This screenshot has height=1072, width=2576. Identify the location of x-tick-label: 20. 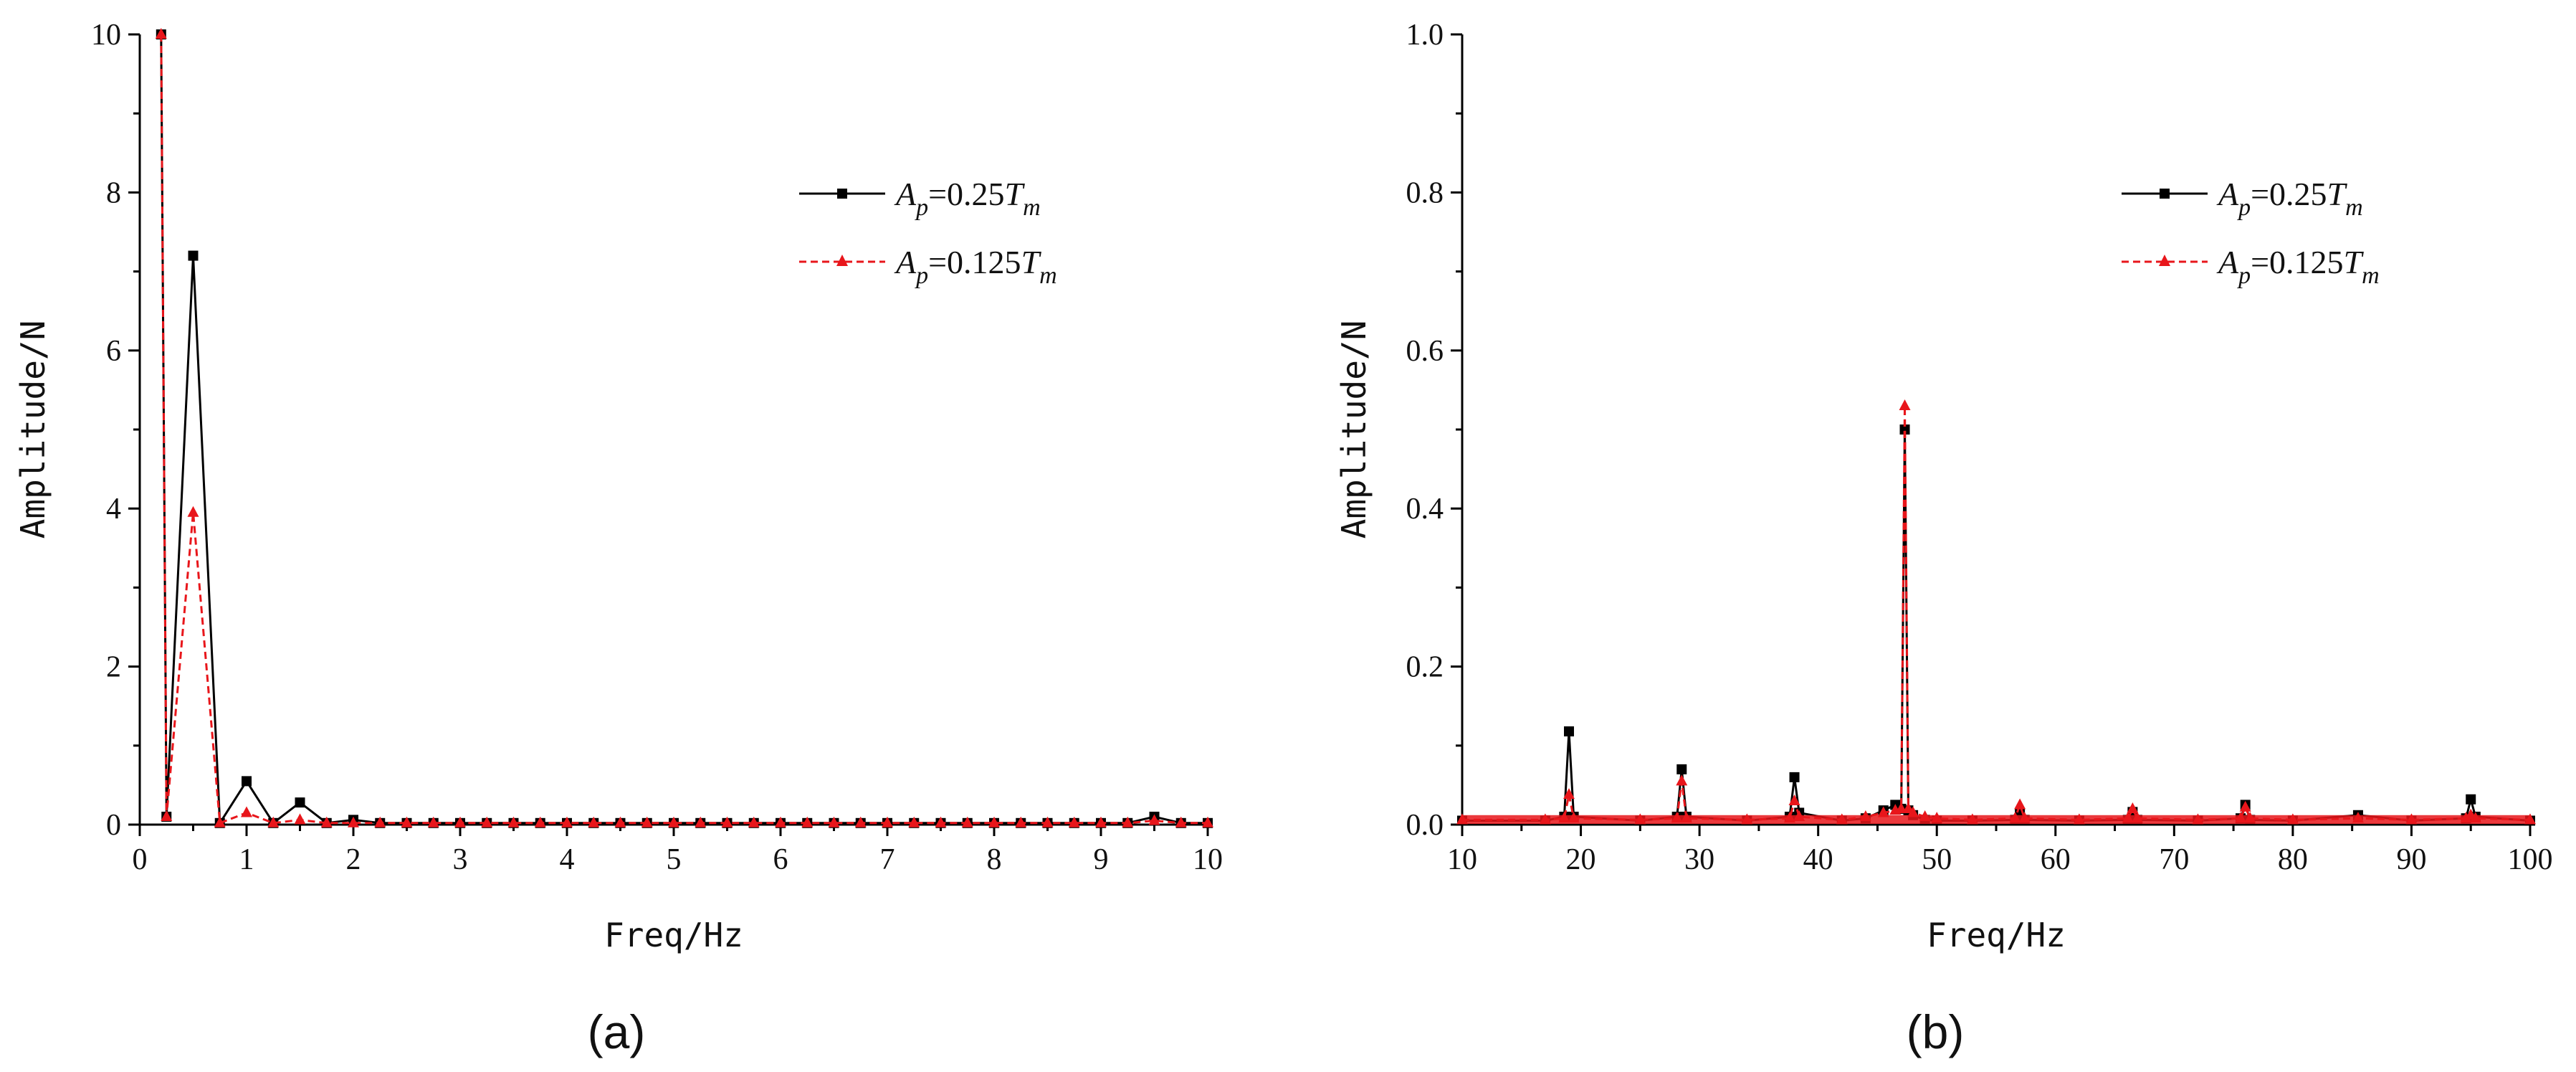
(1581, 859).